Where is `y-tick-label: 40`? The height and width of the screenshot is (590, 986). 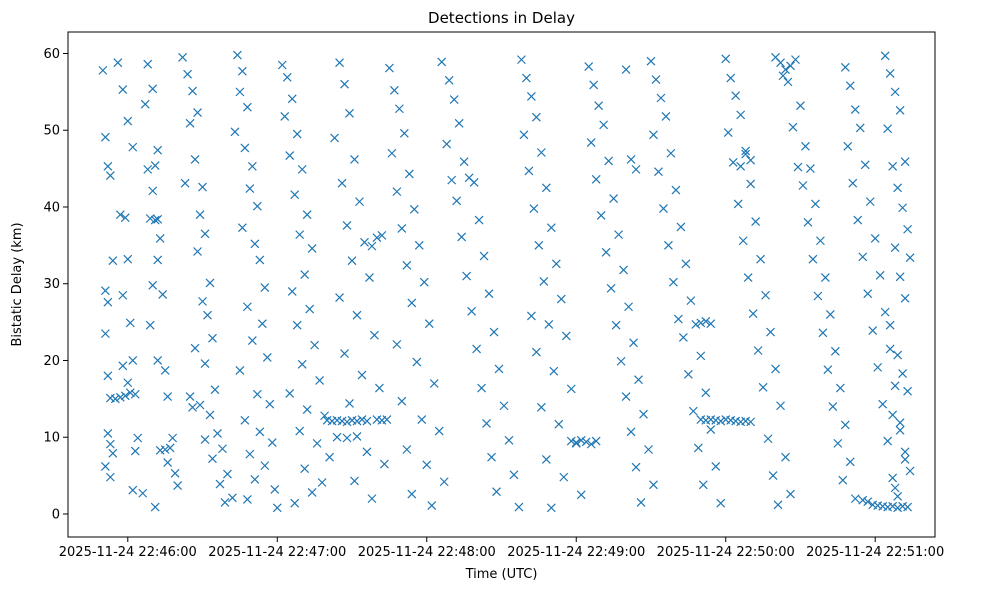
y-tick-label: 40 is located at coordinates (51, 207).